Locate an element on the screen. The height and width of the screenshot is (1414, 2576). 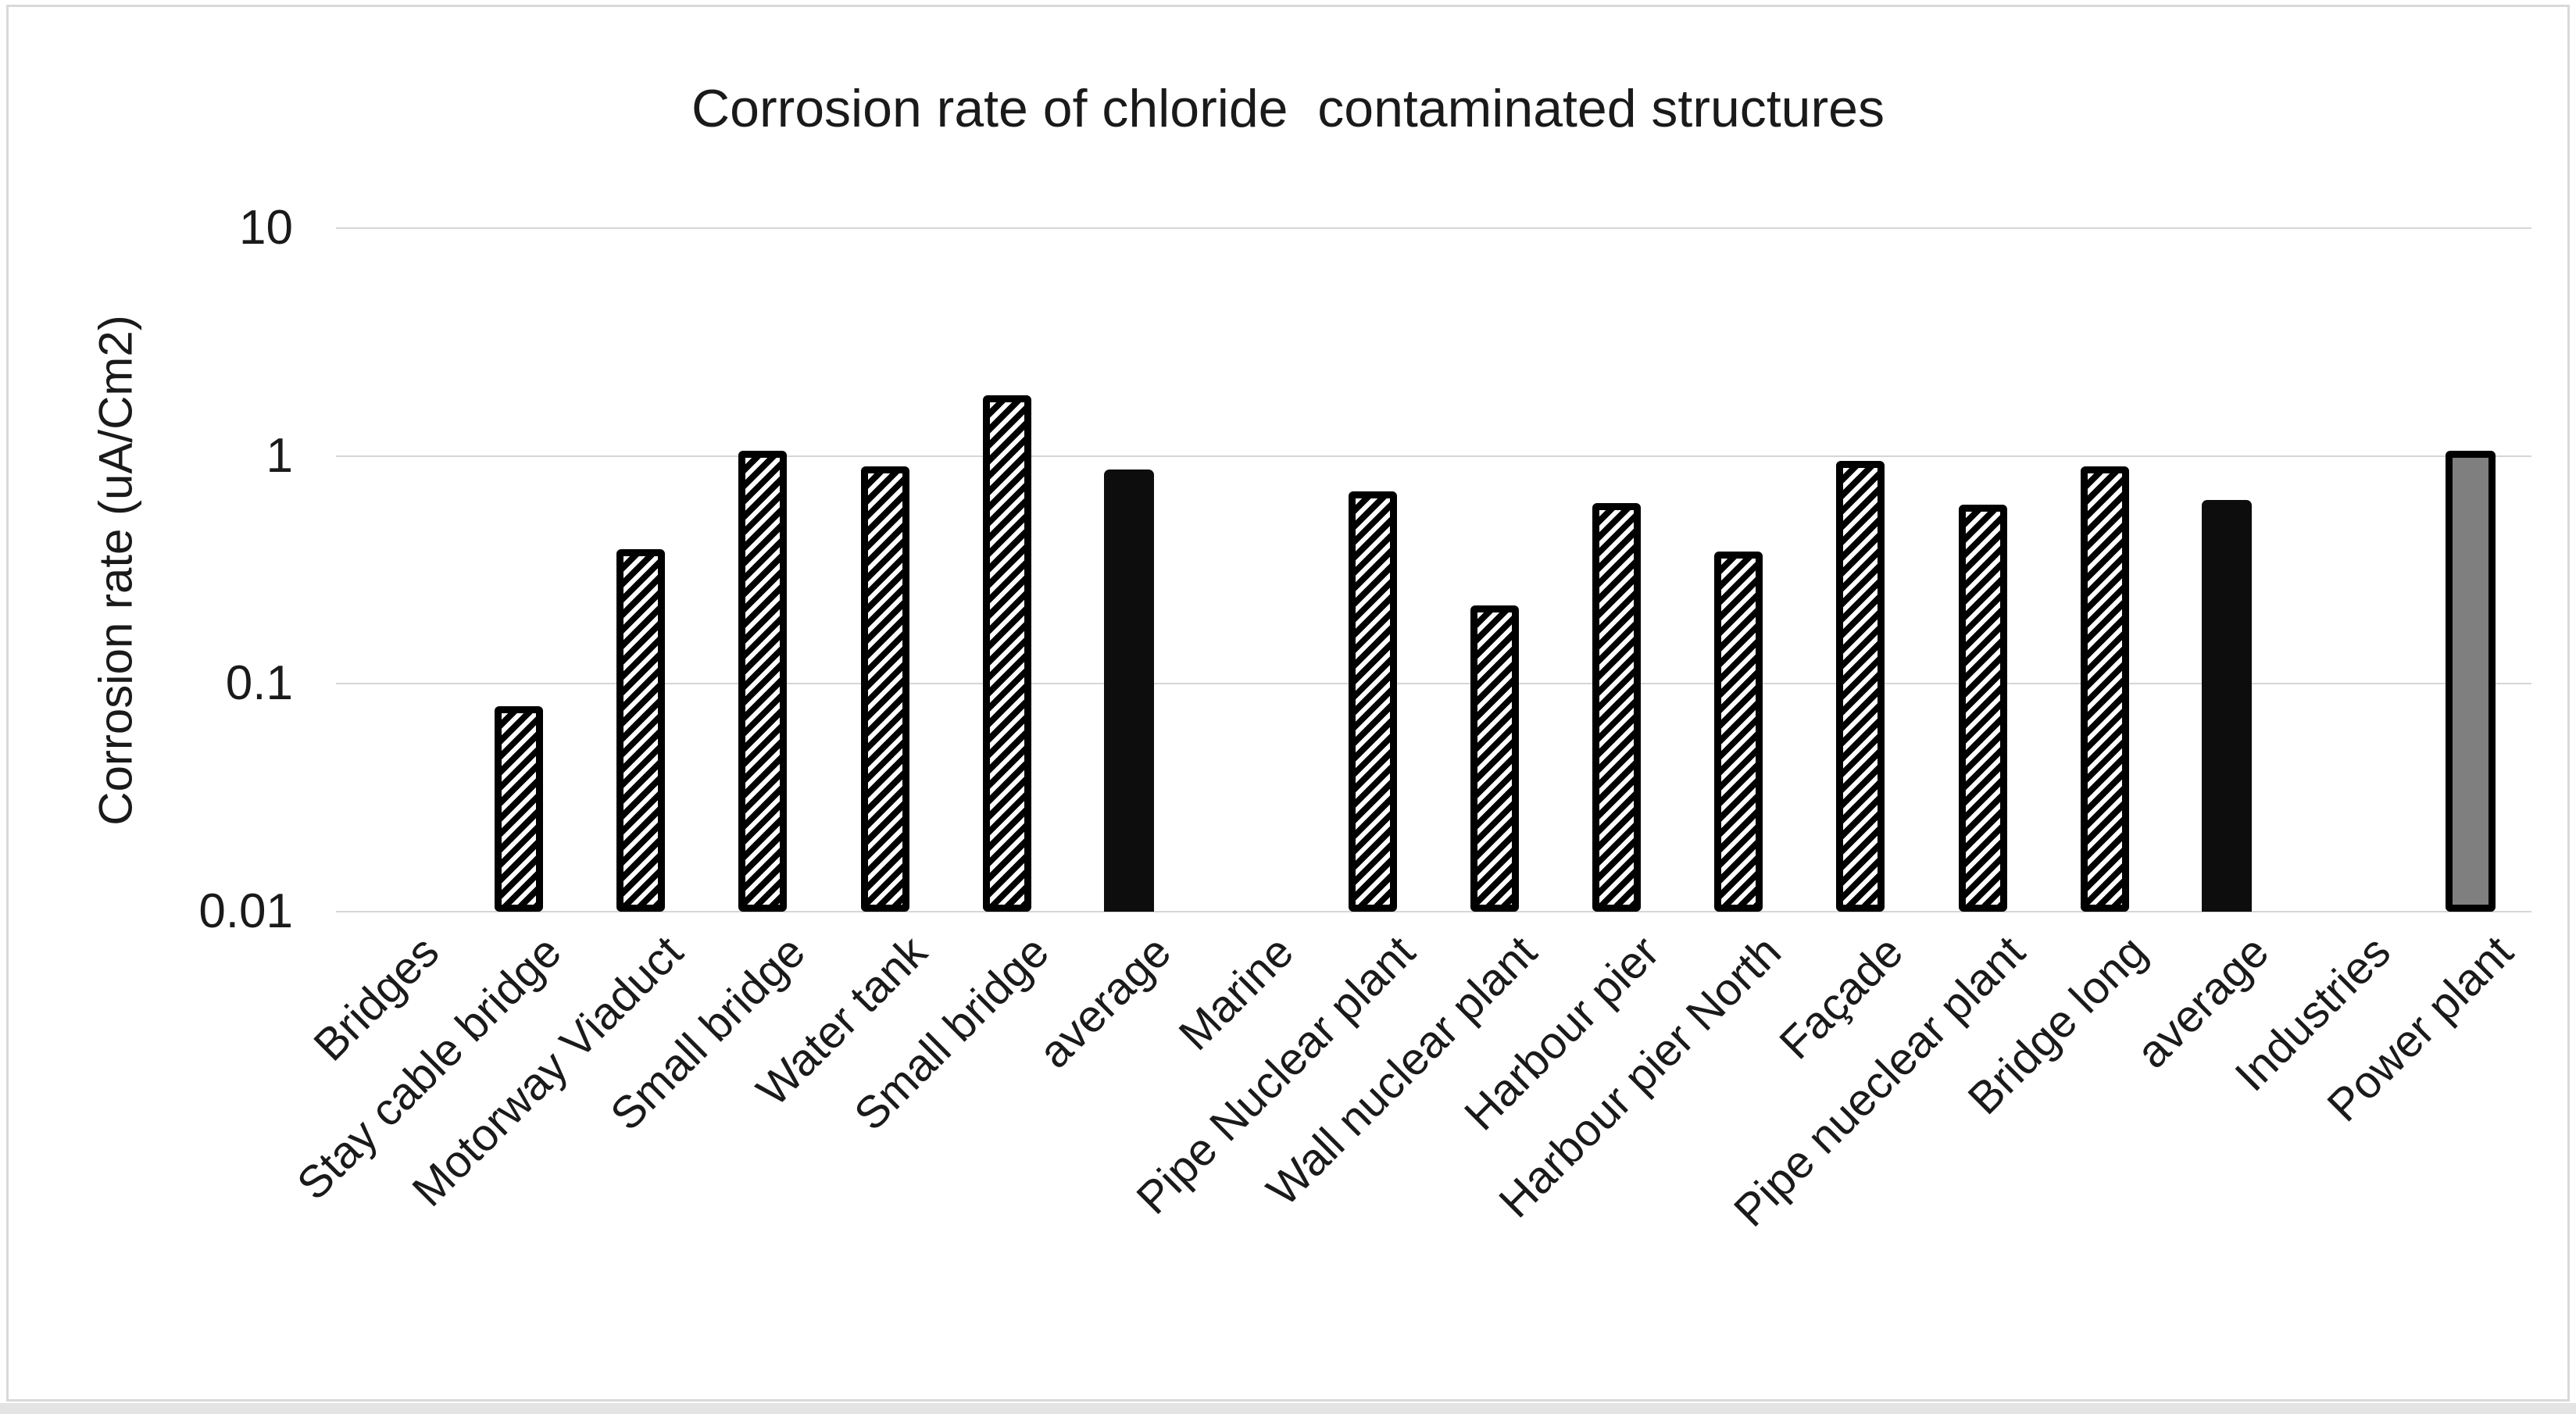
bar-wall-nuclear-plant is located at coordinates (1495, 758).